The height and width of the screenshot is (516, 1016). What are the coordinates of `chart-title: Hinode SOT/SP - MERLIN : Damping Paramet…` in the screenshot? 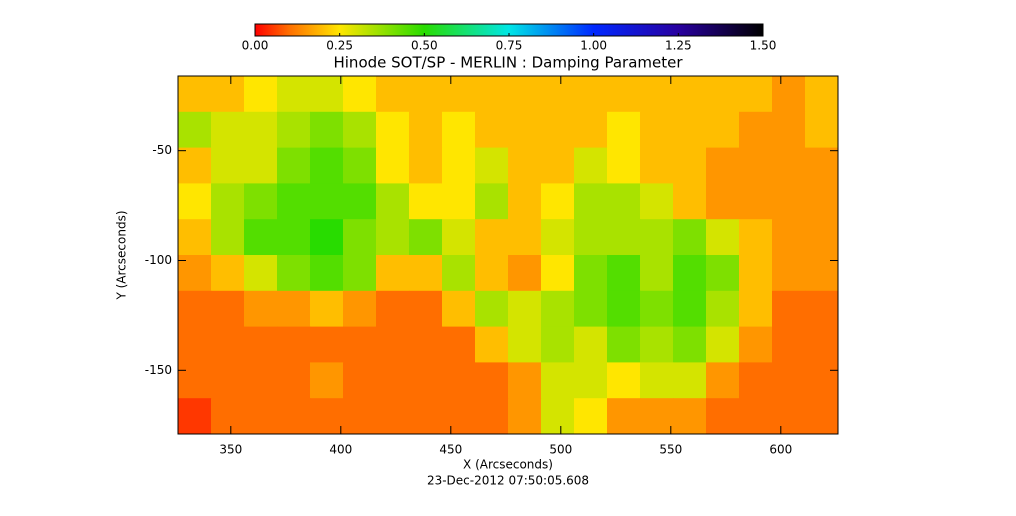 It's located at (508, 63).